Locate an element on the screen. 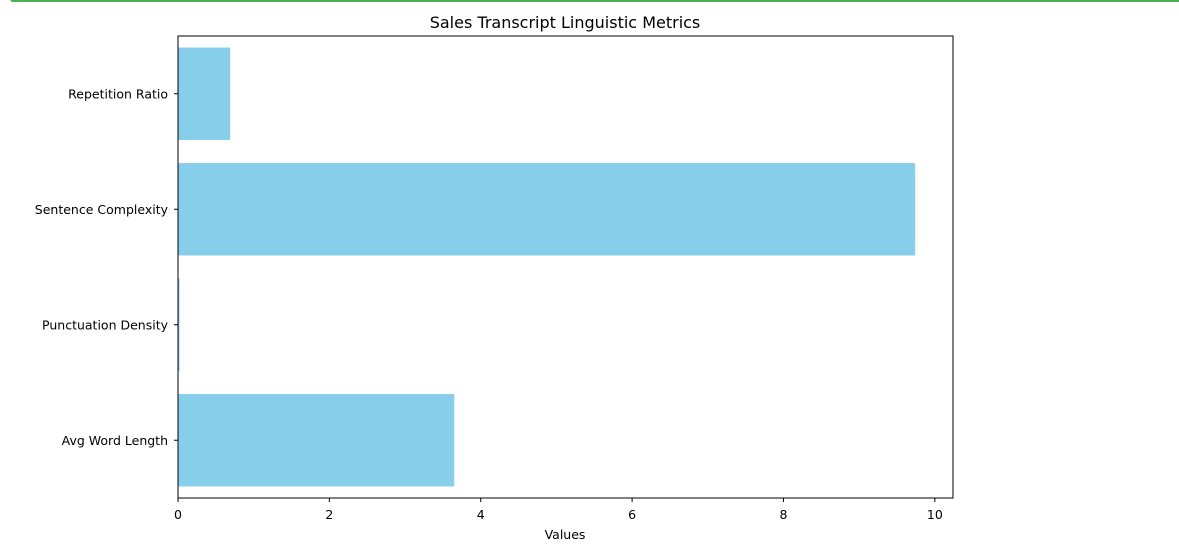  y-tick-label: Repetition Ratio is located at coordinates (118, 93).